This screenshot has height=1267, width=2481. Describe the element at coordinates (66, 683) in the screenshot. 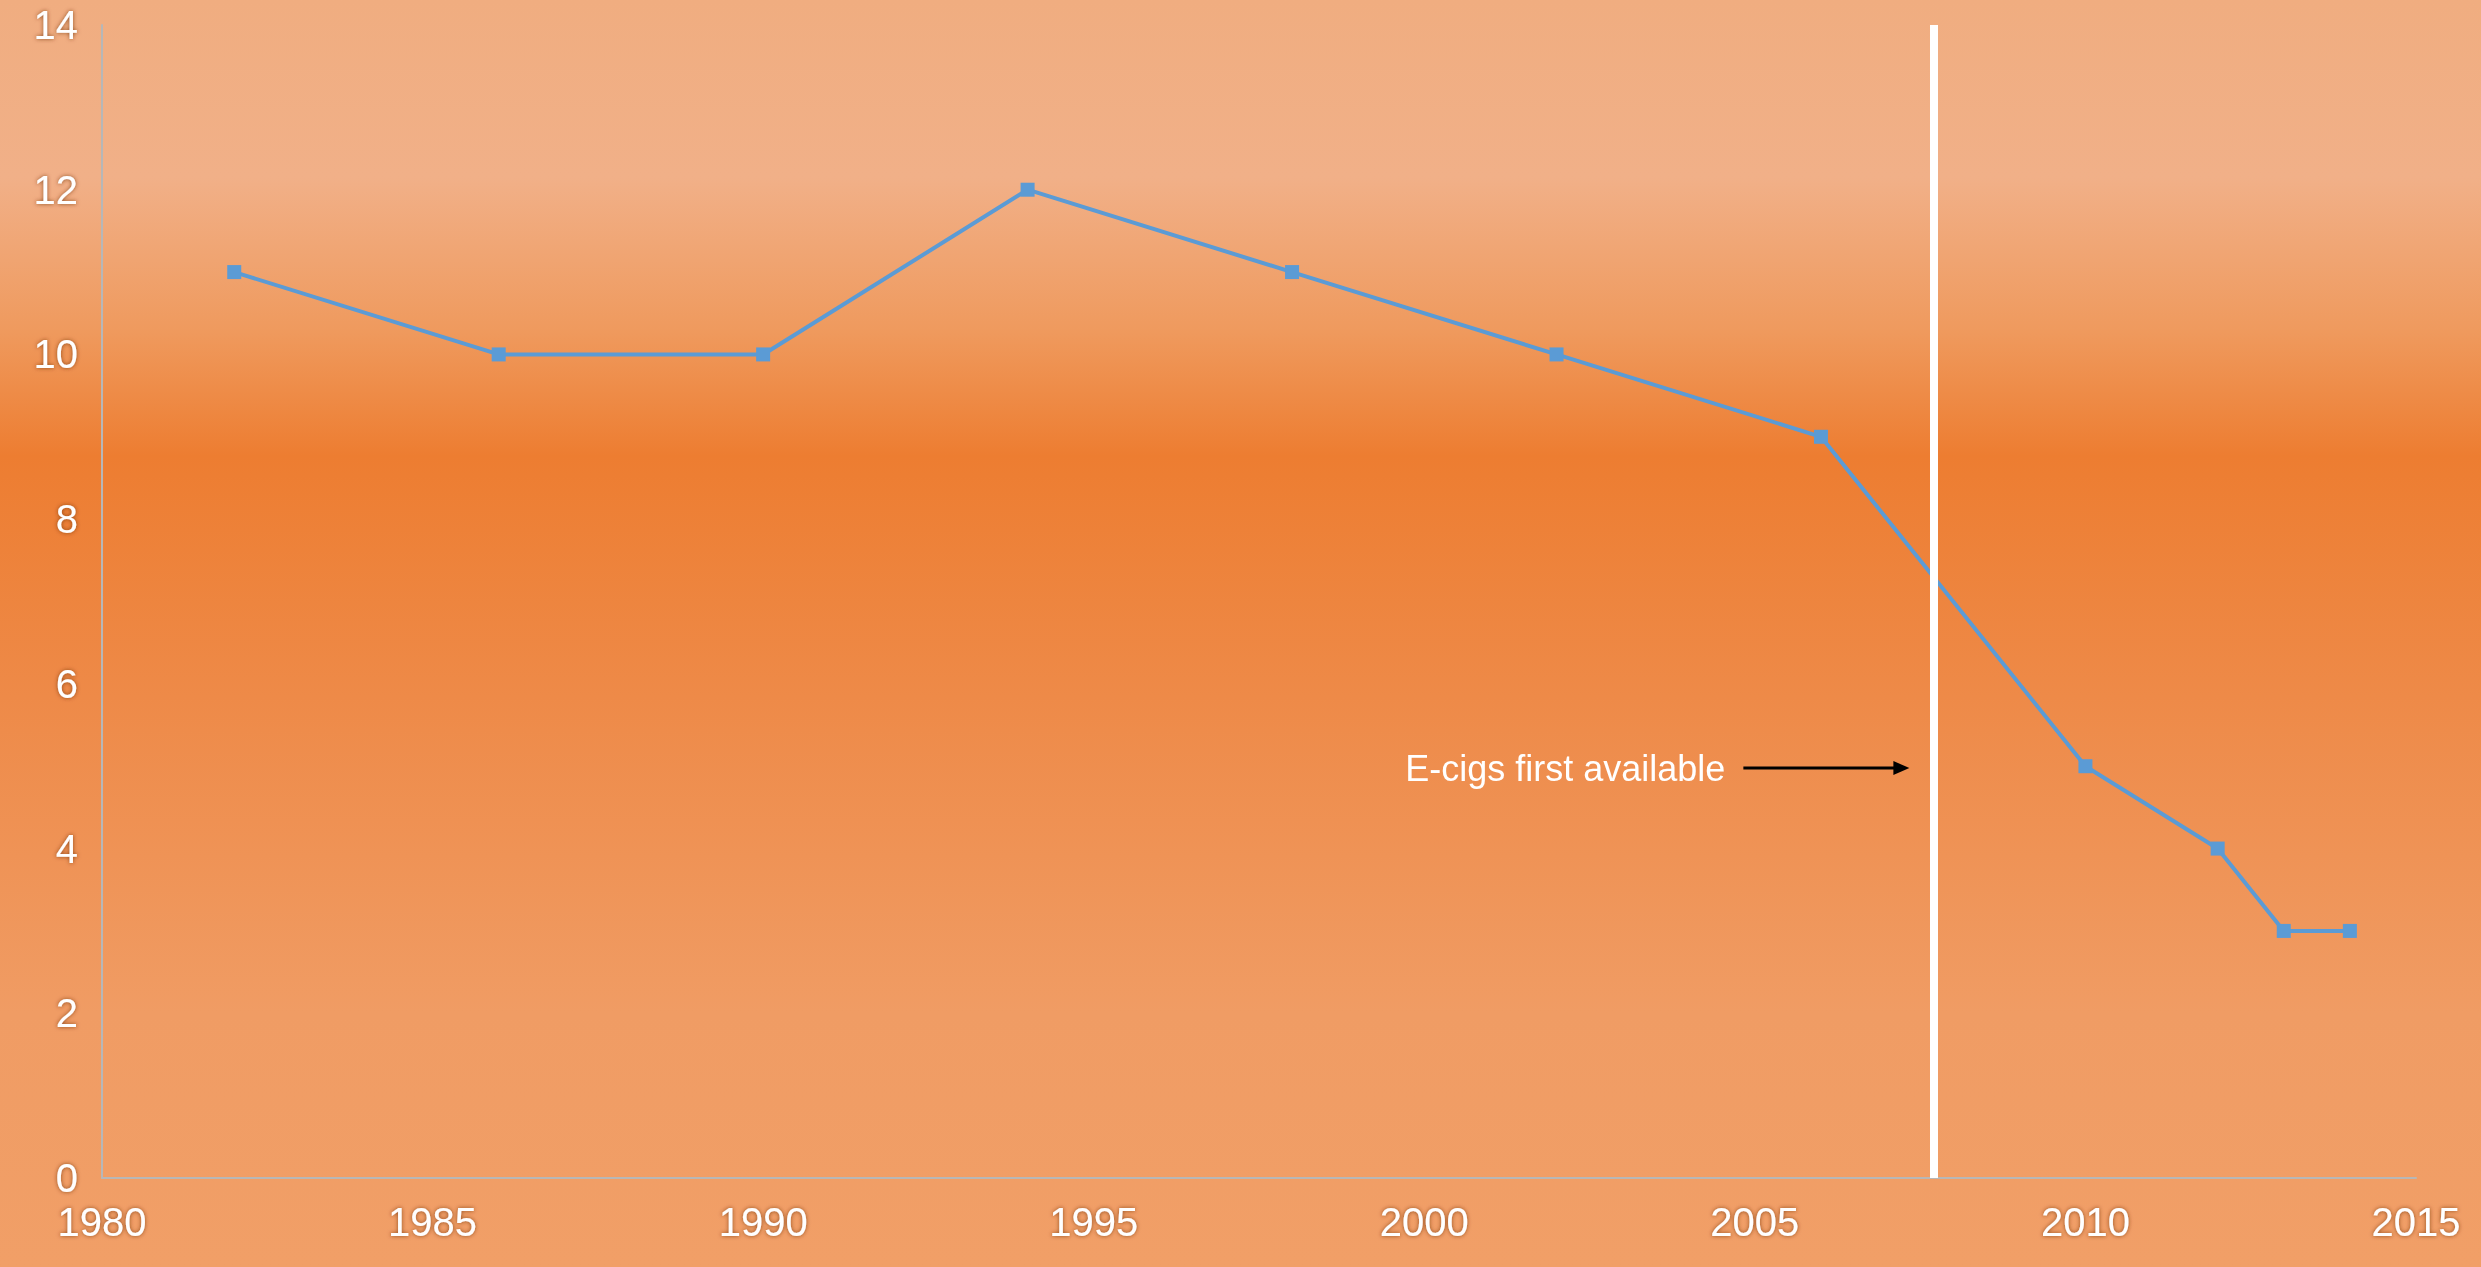

I see `y-tick-label: 6` at that location.